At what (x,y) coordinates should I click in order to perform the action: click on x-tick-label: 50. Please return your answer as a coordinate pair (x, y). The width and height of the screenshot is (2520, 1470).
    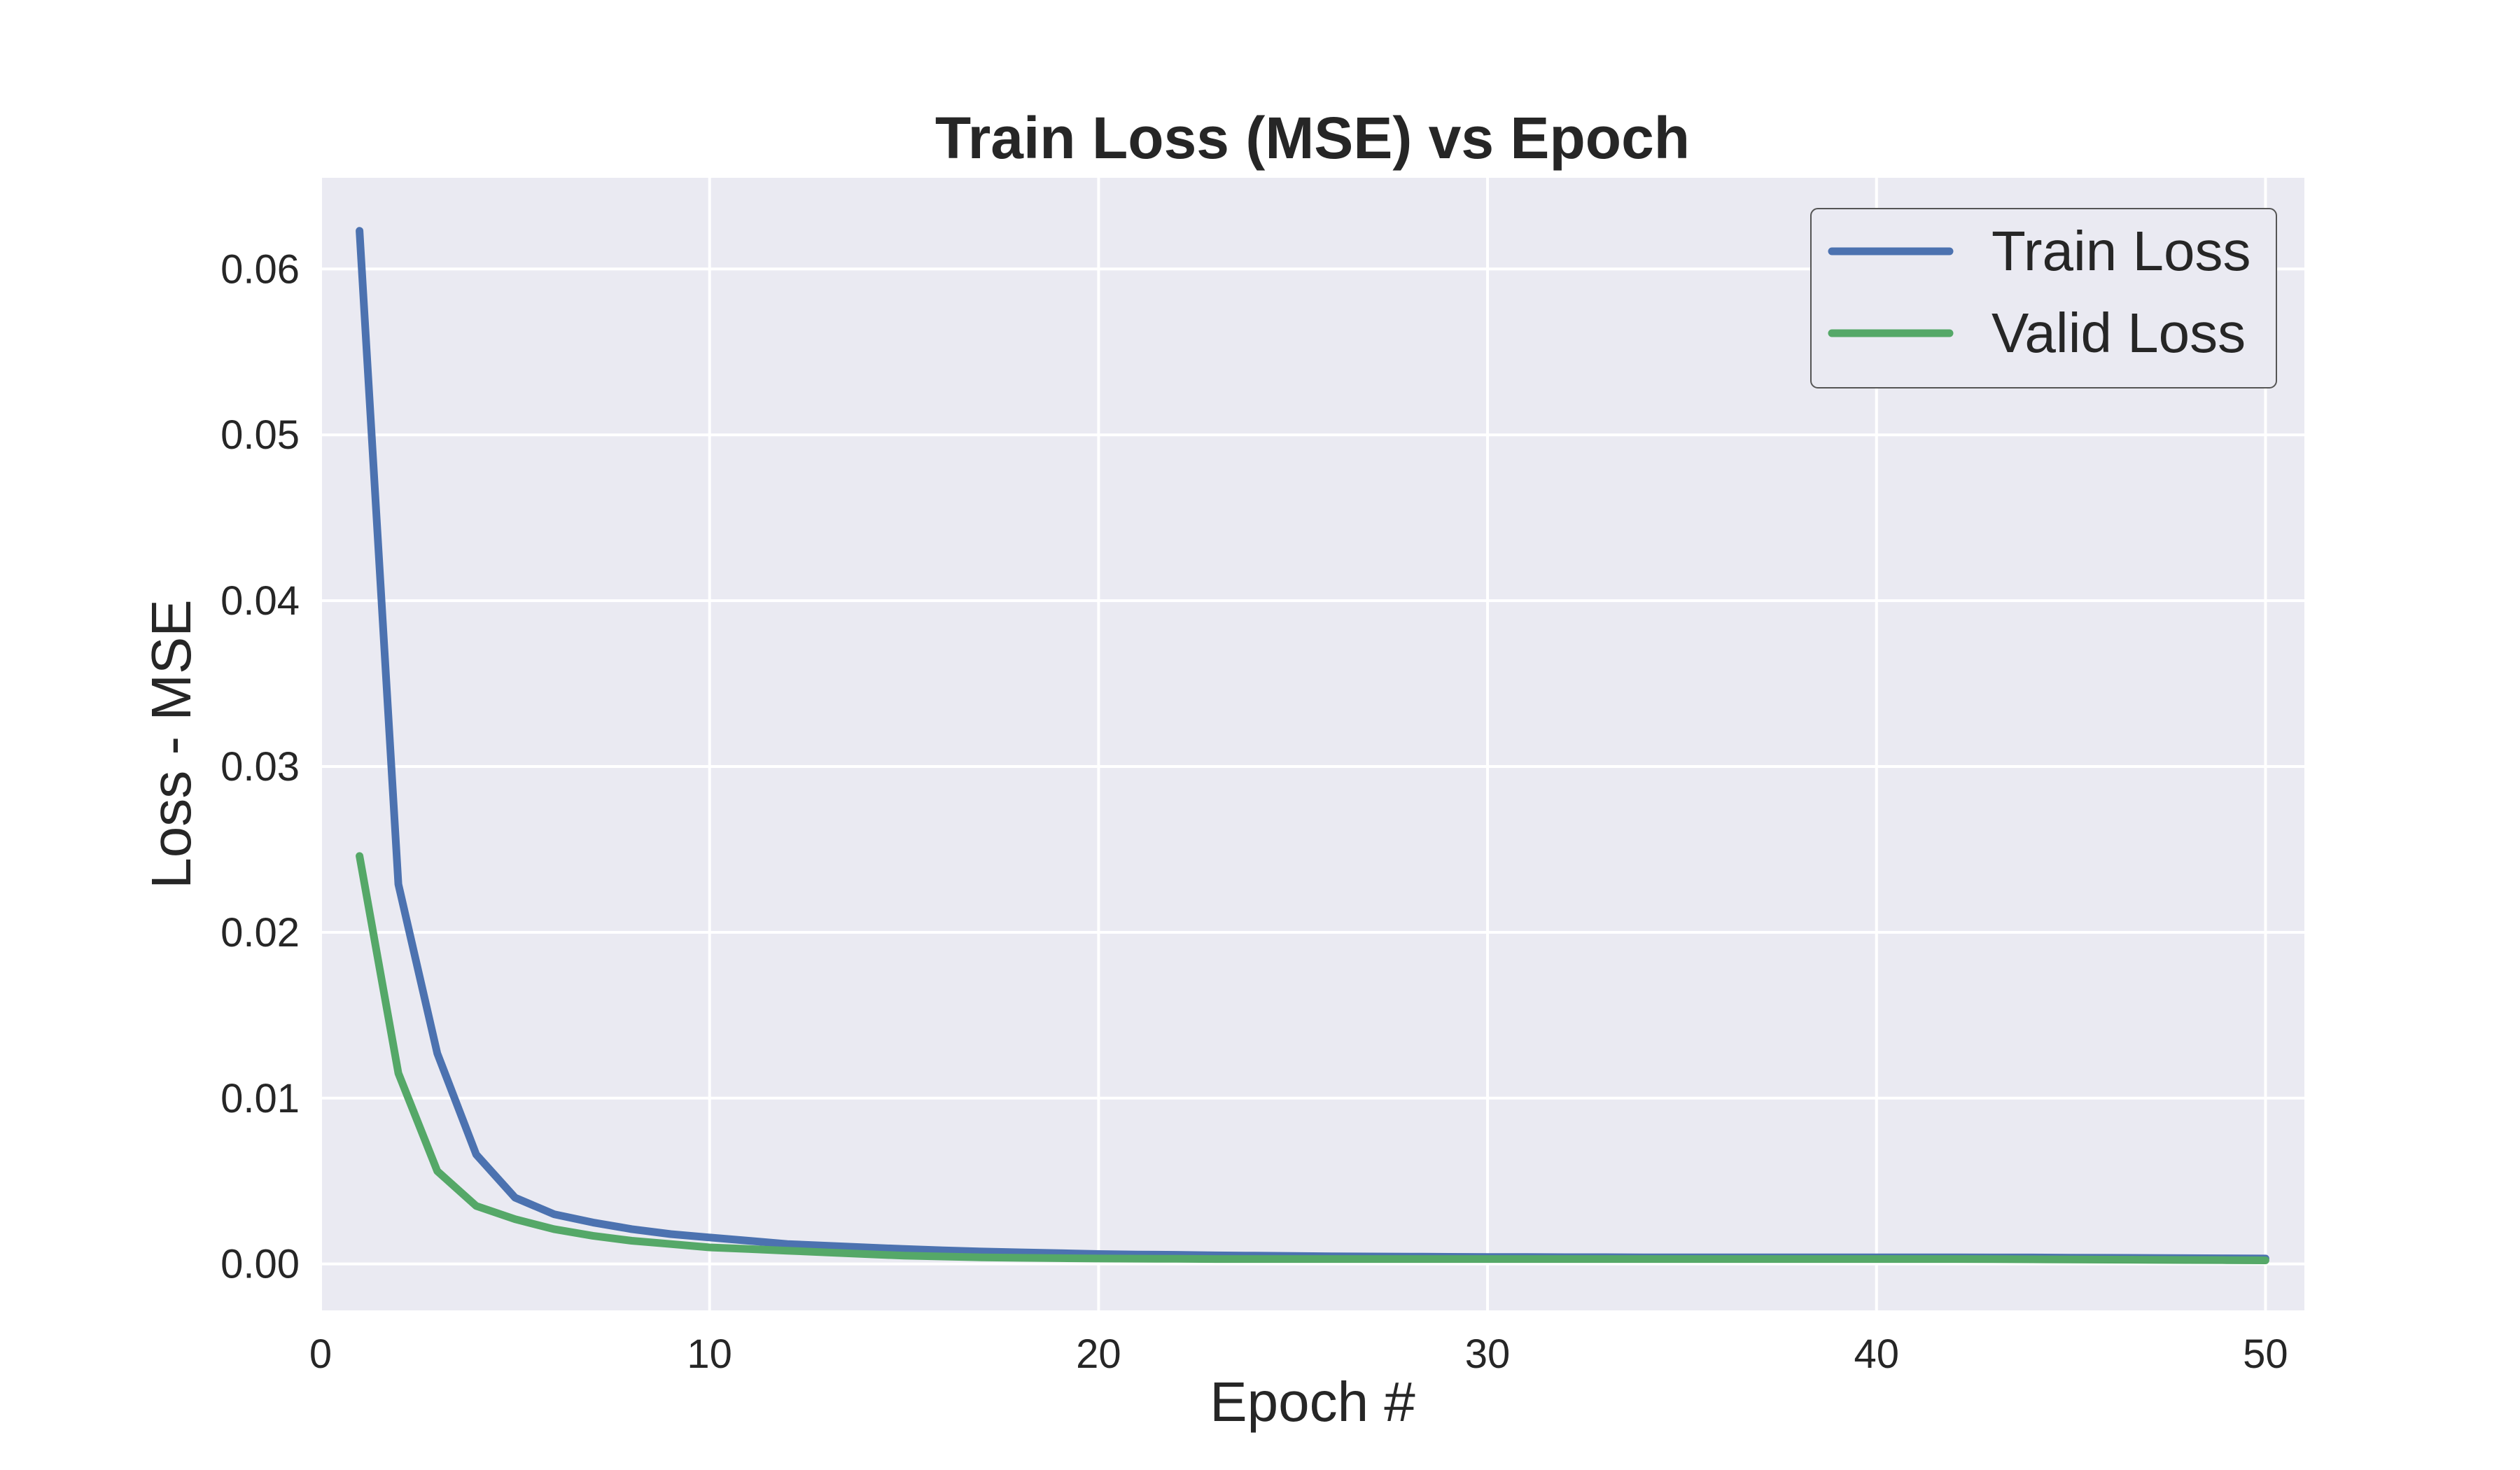
    Looking at the image, I should click on (2265, 1354).